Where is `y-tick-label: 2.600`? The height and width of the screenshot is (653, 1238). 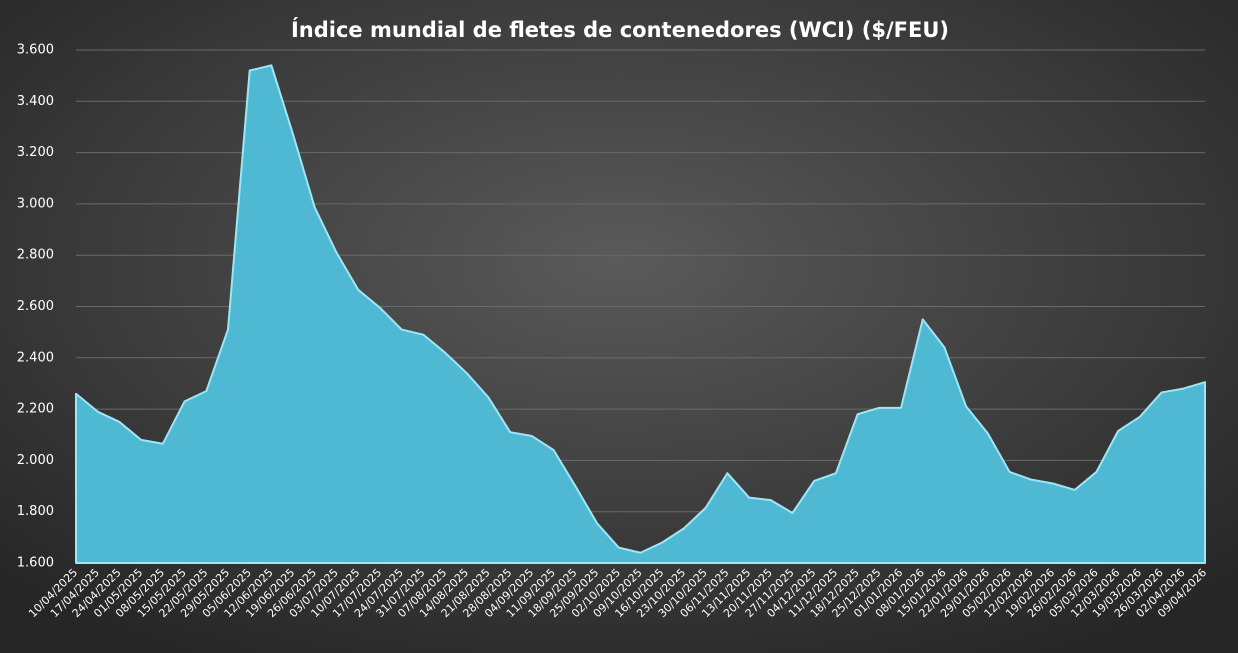
y-tick-label: 2.600 is located at coordinates (35, 306).